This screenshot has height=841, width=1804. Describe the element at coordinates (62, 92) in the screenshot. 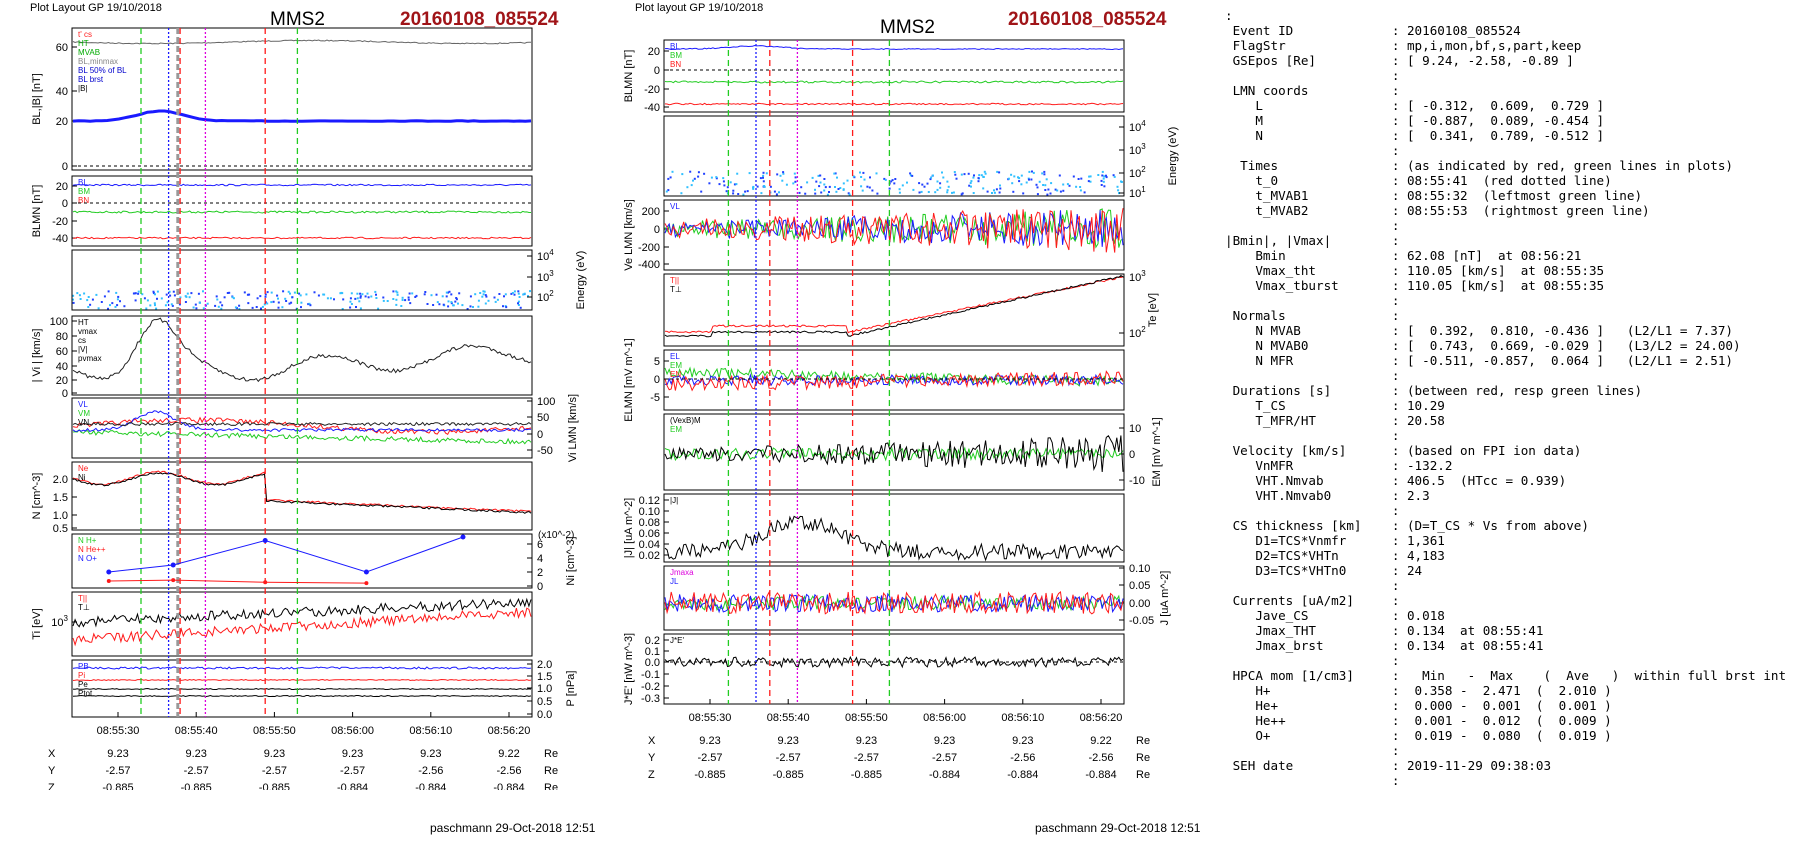

I see `left-ytick-label: 40` at that location.